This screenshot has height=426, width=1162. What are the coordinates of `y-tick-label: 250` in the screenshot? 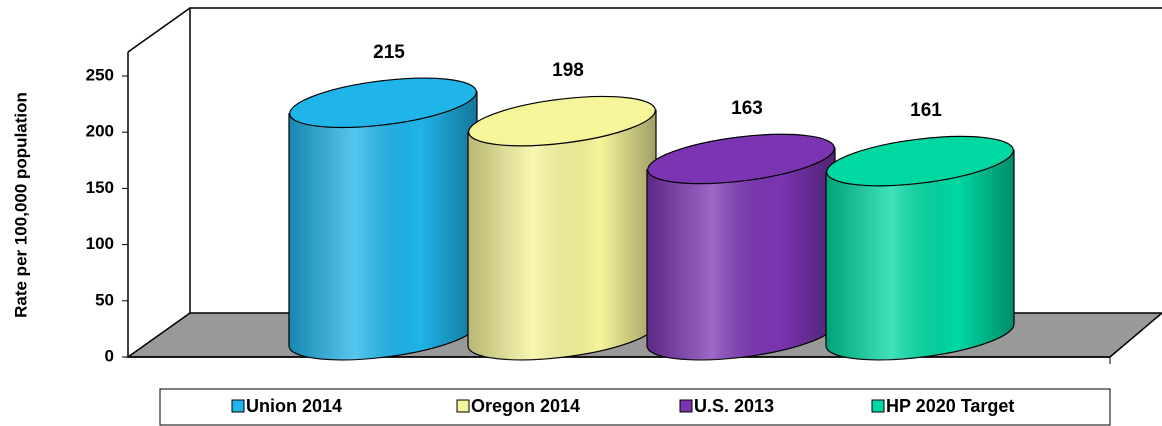 It's located at (100, 74).